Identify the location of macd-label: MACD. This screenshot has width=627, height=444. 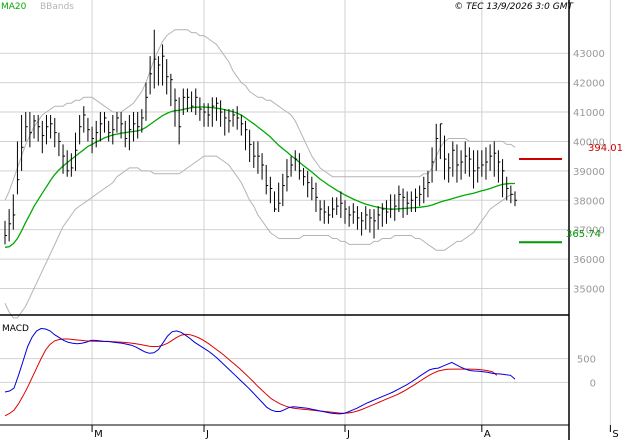
(15, 329).